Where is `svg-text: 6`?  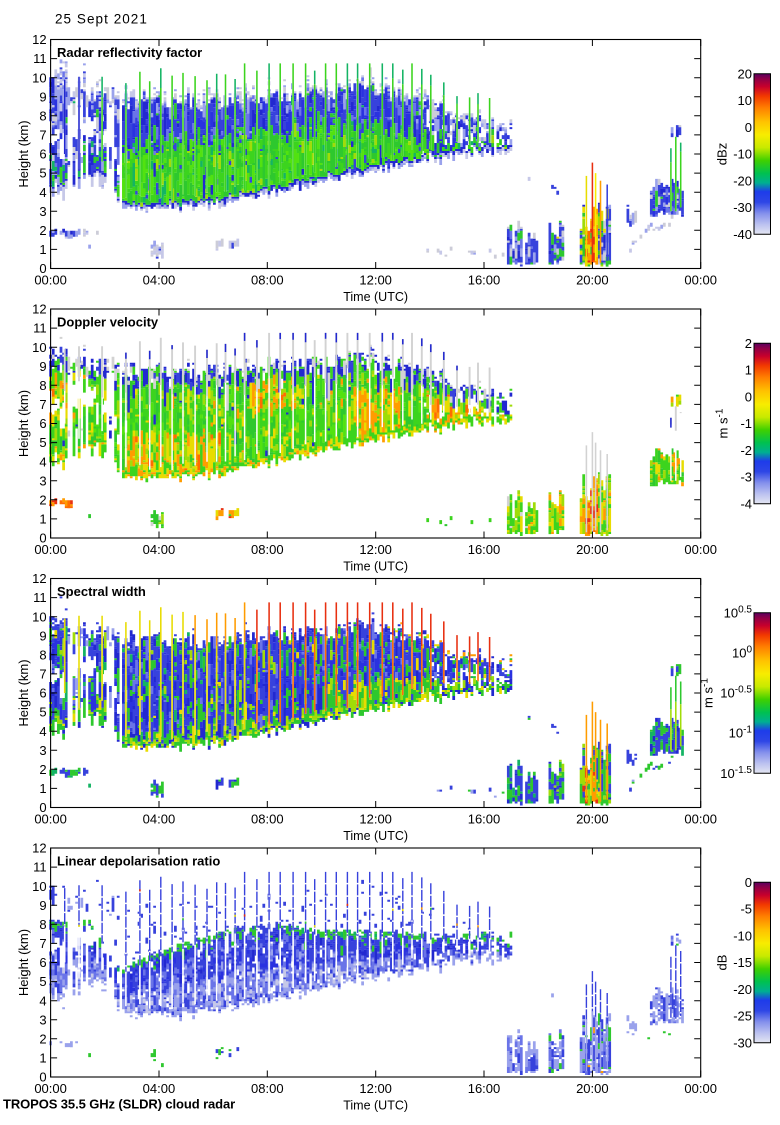 svg-text: 6 is located at coordinates (42, 154).